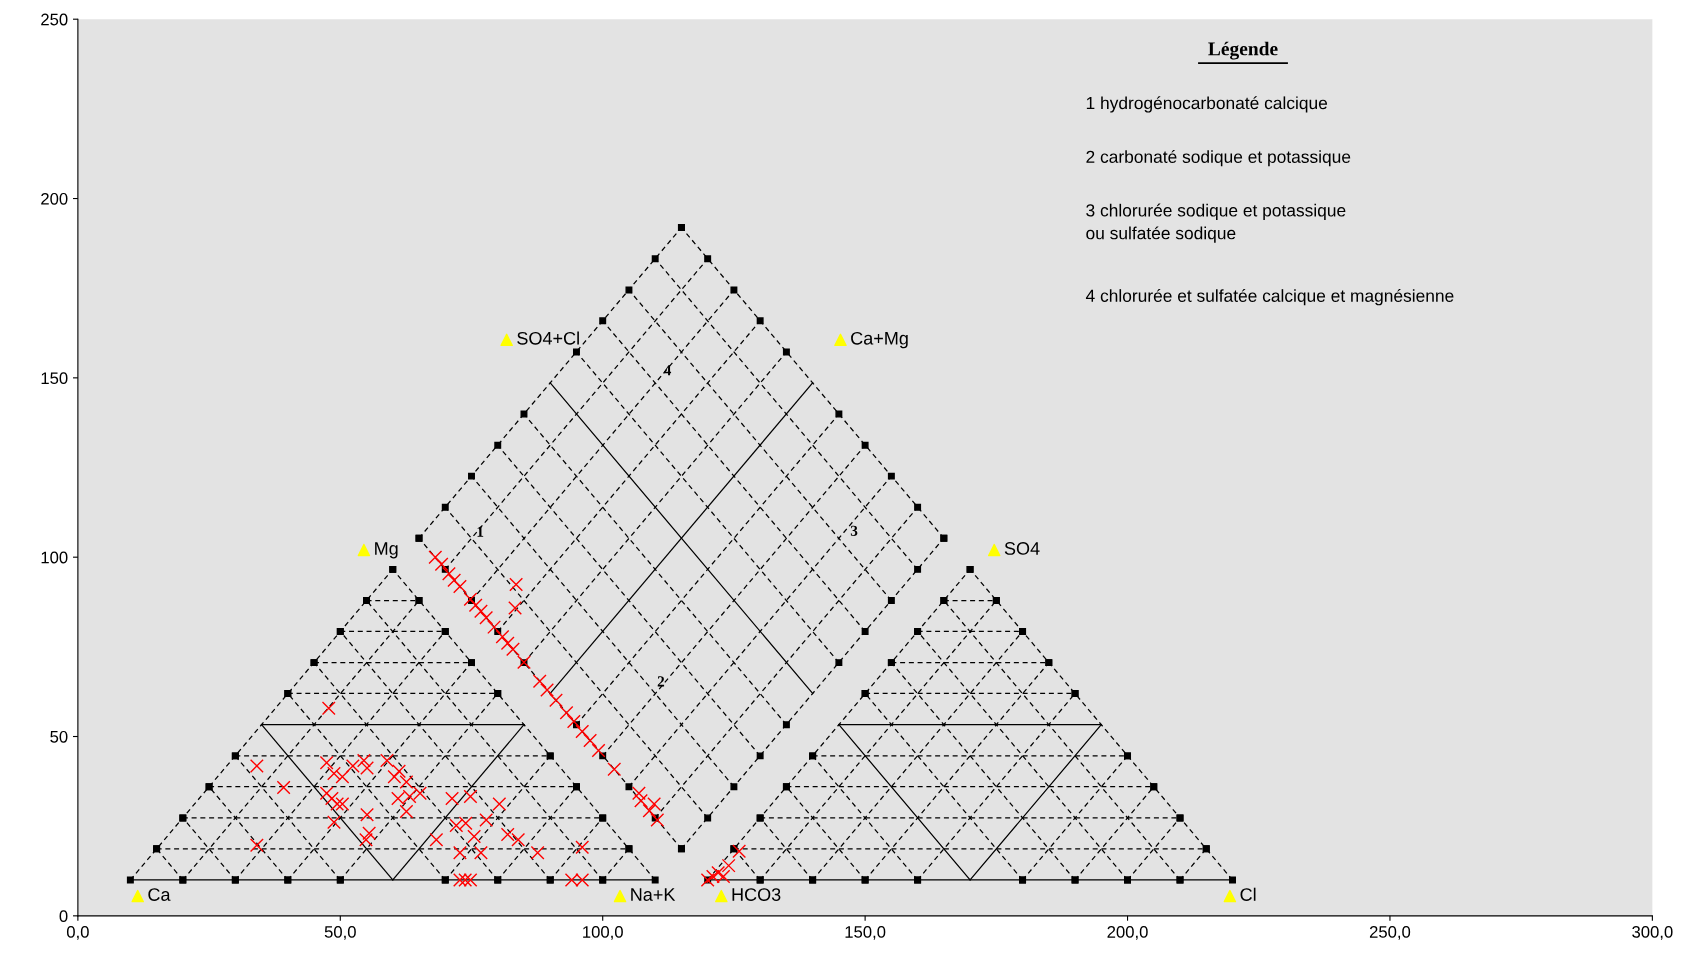 The image size is (1693, 960). I want to click on x-tick-label: 0,0, so click(77, 933).